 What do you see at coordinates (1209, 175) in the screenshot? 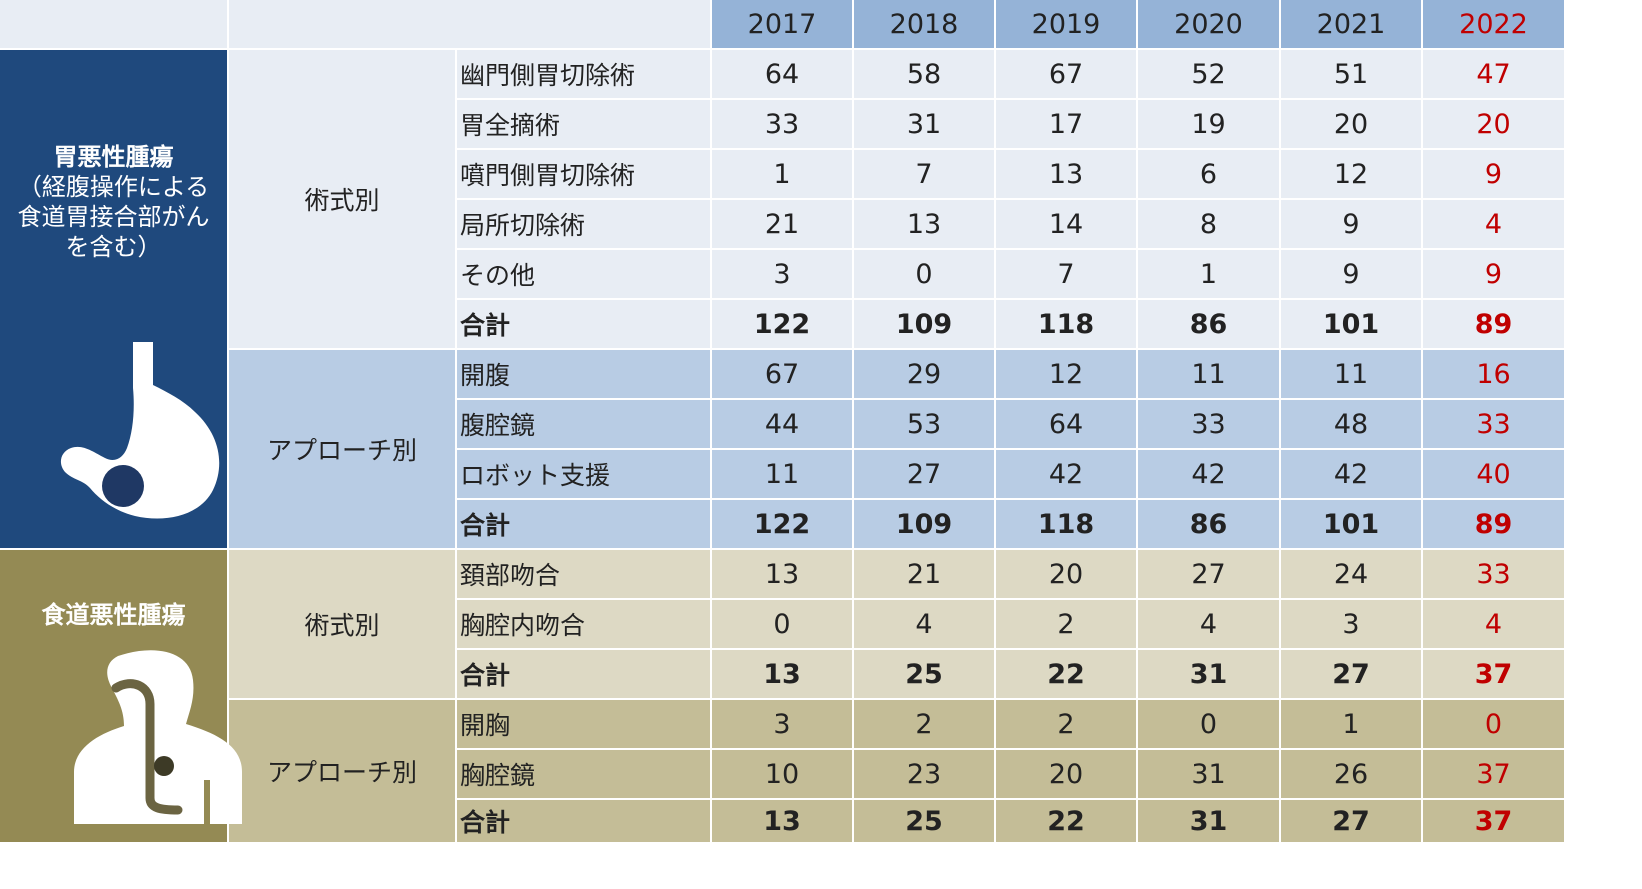
I see `value-cell-2020: 6` at bounding box center [1209, 175].